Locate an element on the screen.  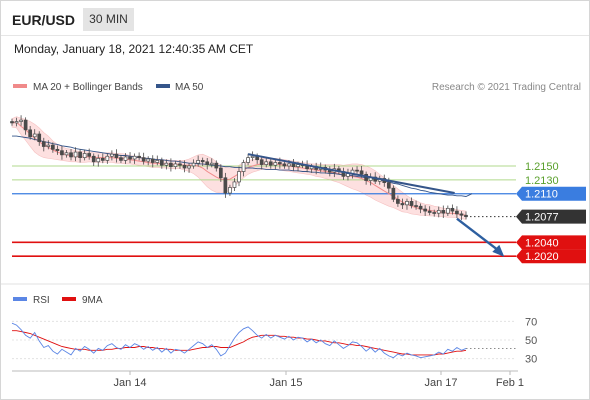
forecast-arrow-shaft is located at coordinates (477, 233).